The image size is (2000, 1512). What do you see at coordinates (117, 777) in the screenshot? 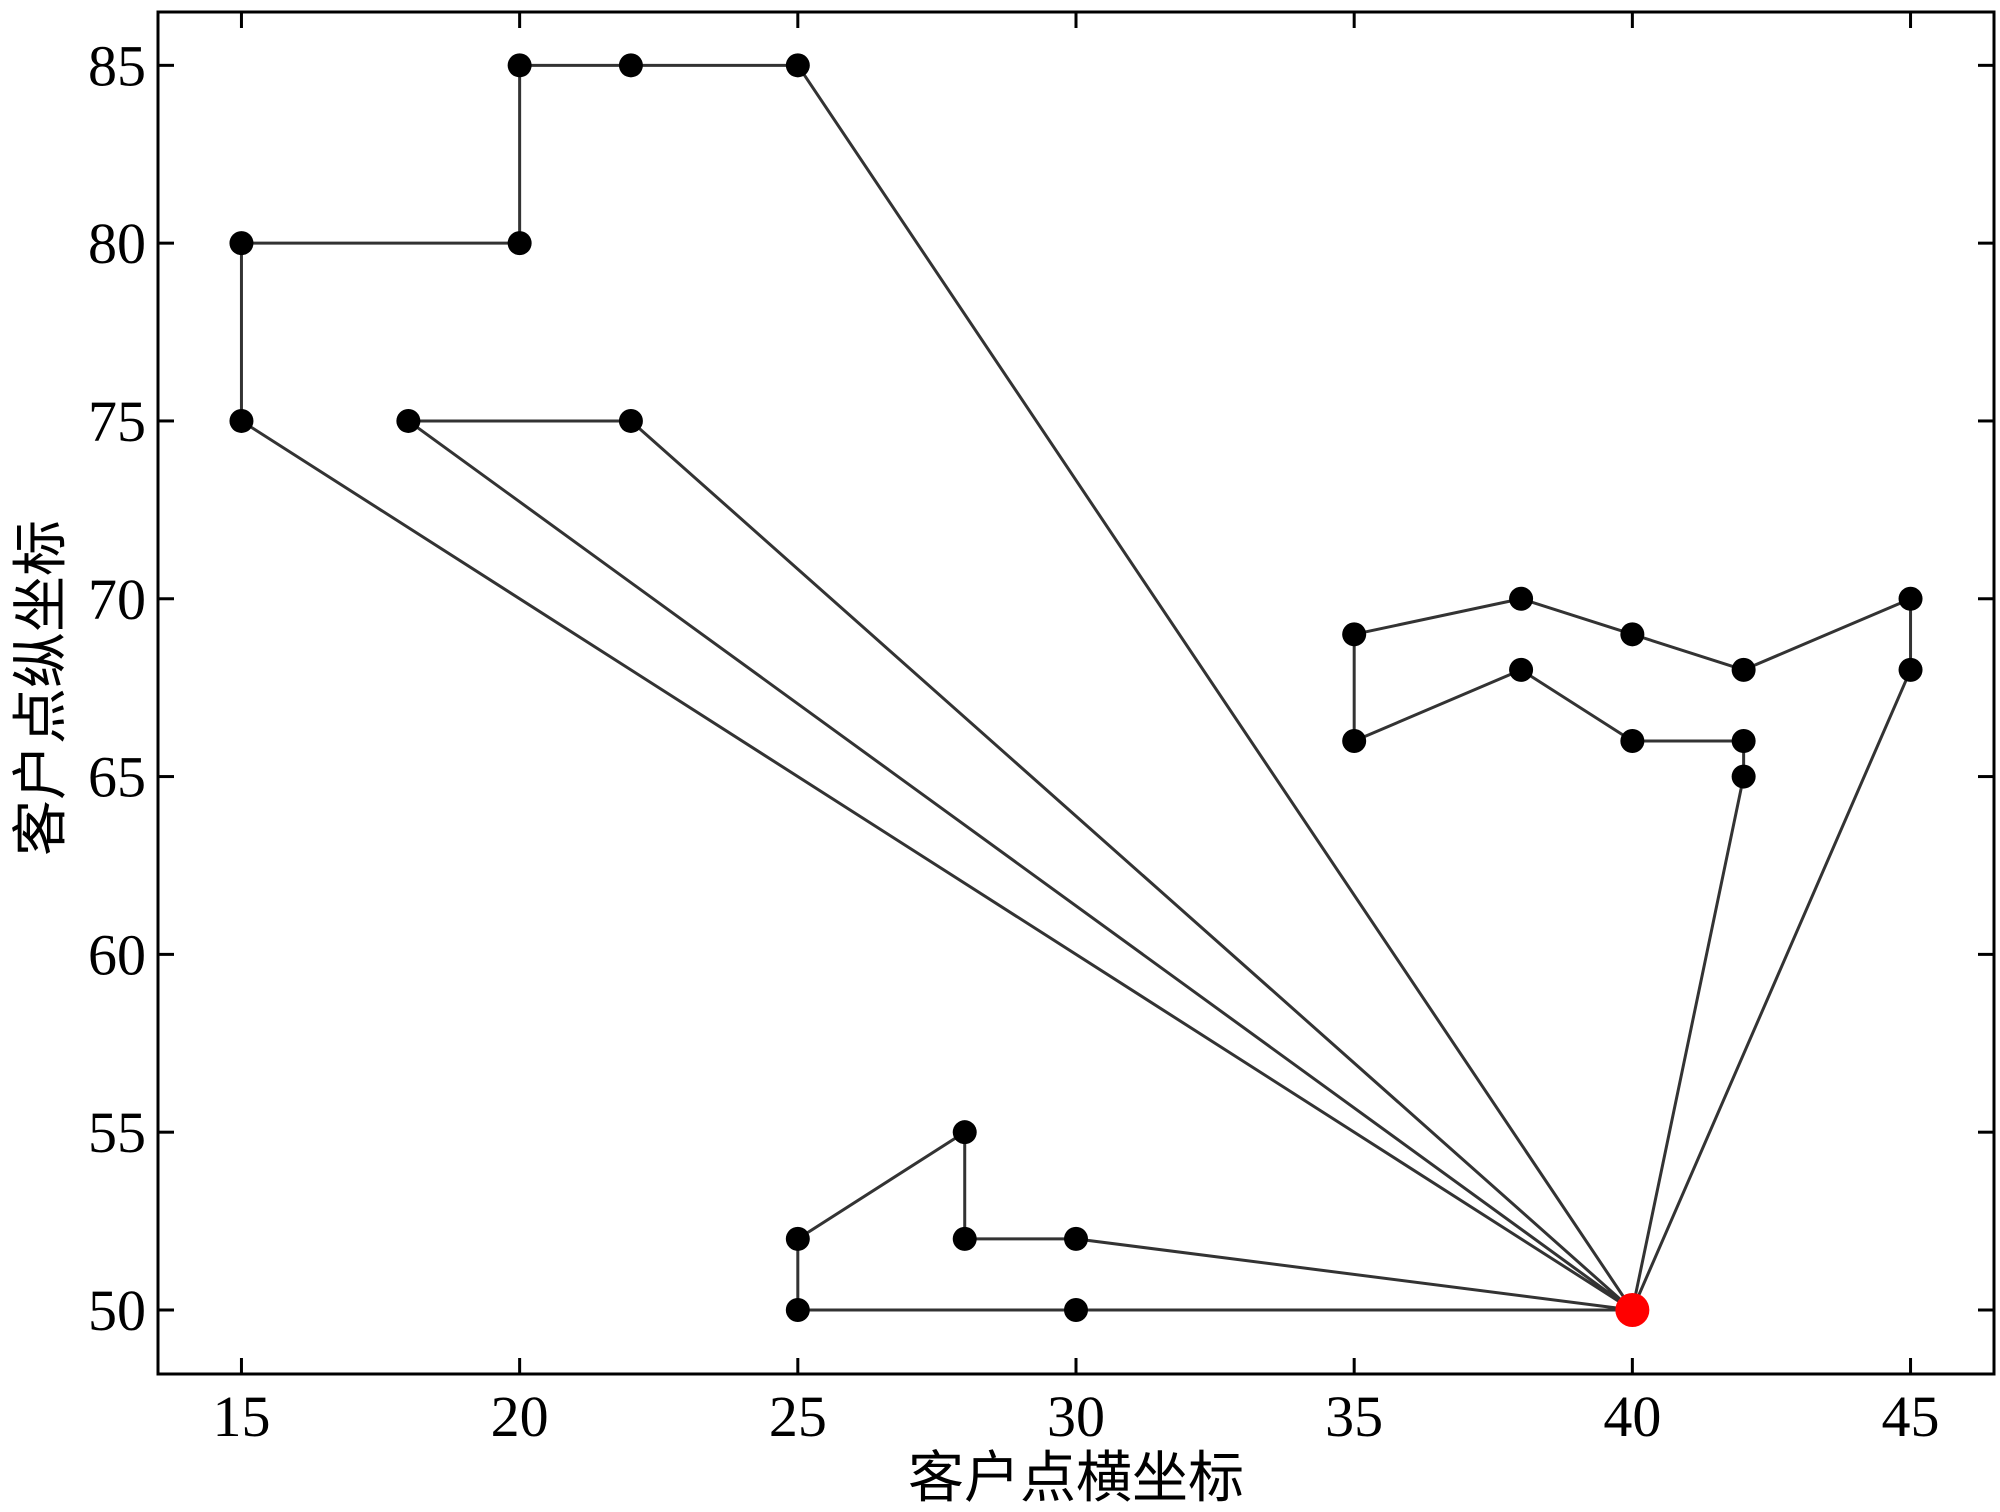
I see `y-tick-label: 65` at bounding box center [117, 777].